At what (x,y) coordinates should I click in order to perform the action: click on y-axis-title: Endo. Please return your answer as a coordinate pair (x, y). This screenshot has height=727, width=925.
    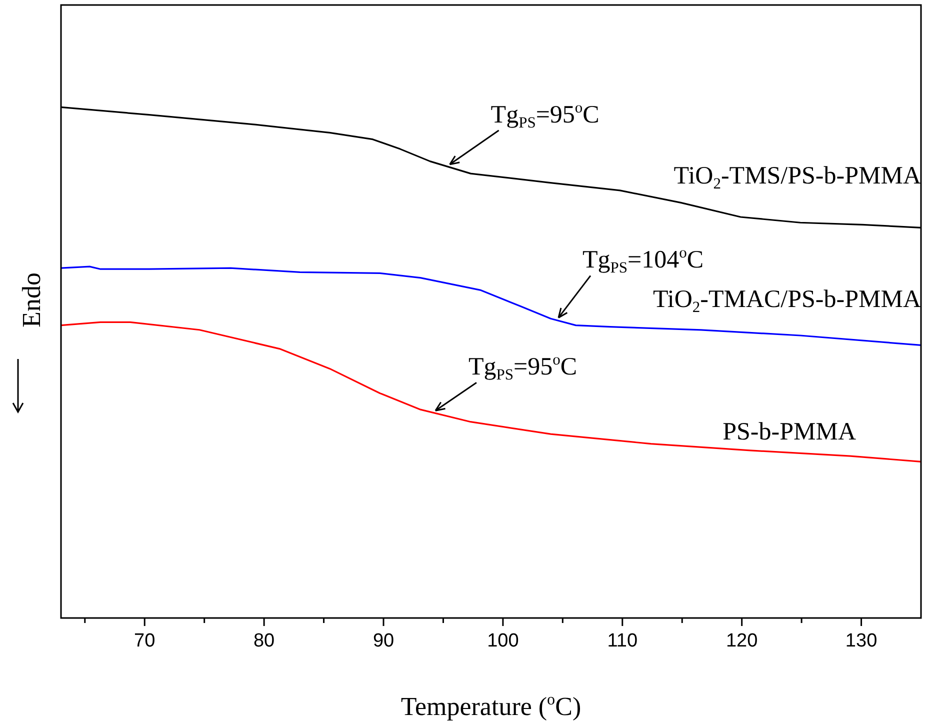
    Looking at the image, I should click on (31, 300).